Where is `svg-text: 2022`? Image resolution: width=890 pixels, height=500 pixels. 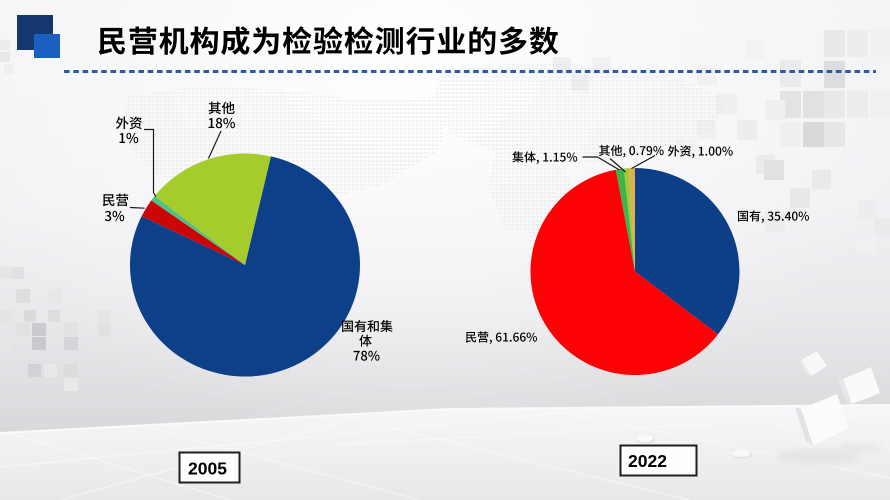
svg-text: 2022 is located at coordinates (647, 461).